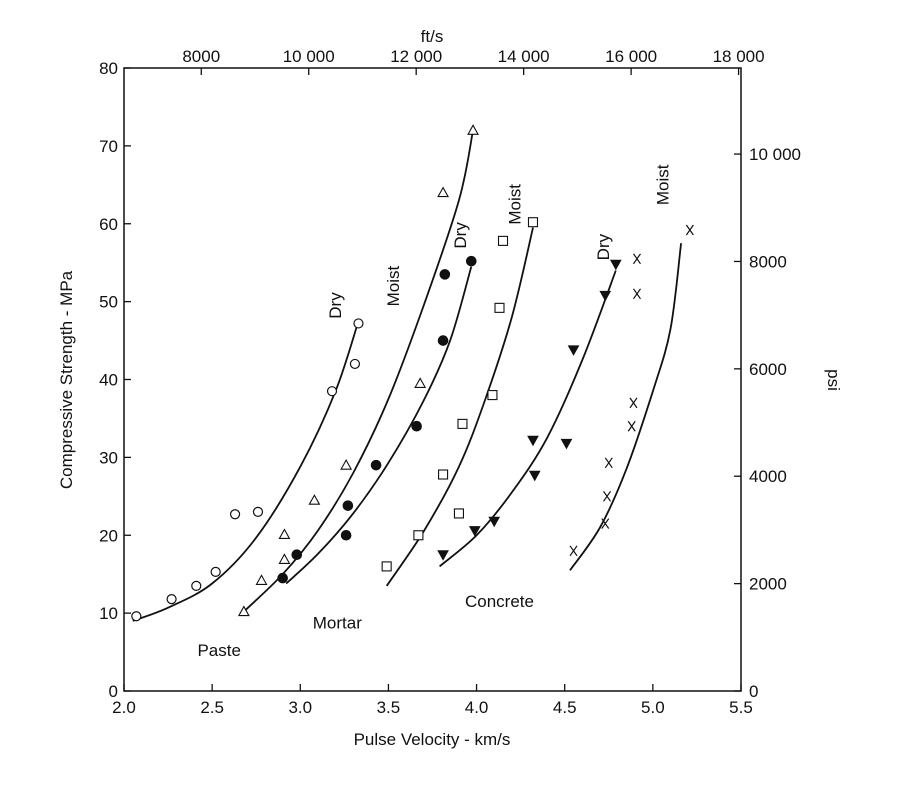 This screenshot has width=898, height=800. I want to click on curve-label-4: Dry, so click(603, 246).